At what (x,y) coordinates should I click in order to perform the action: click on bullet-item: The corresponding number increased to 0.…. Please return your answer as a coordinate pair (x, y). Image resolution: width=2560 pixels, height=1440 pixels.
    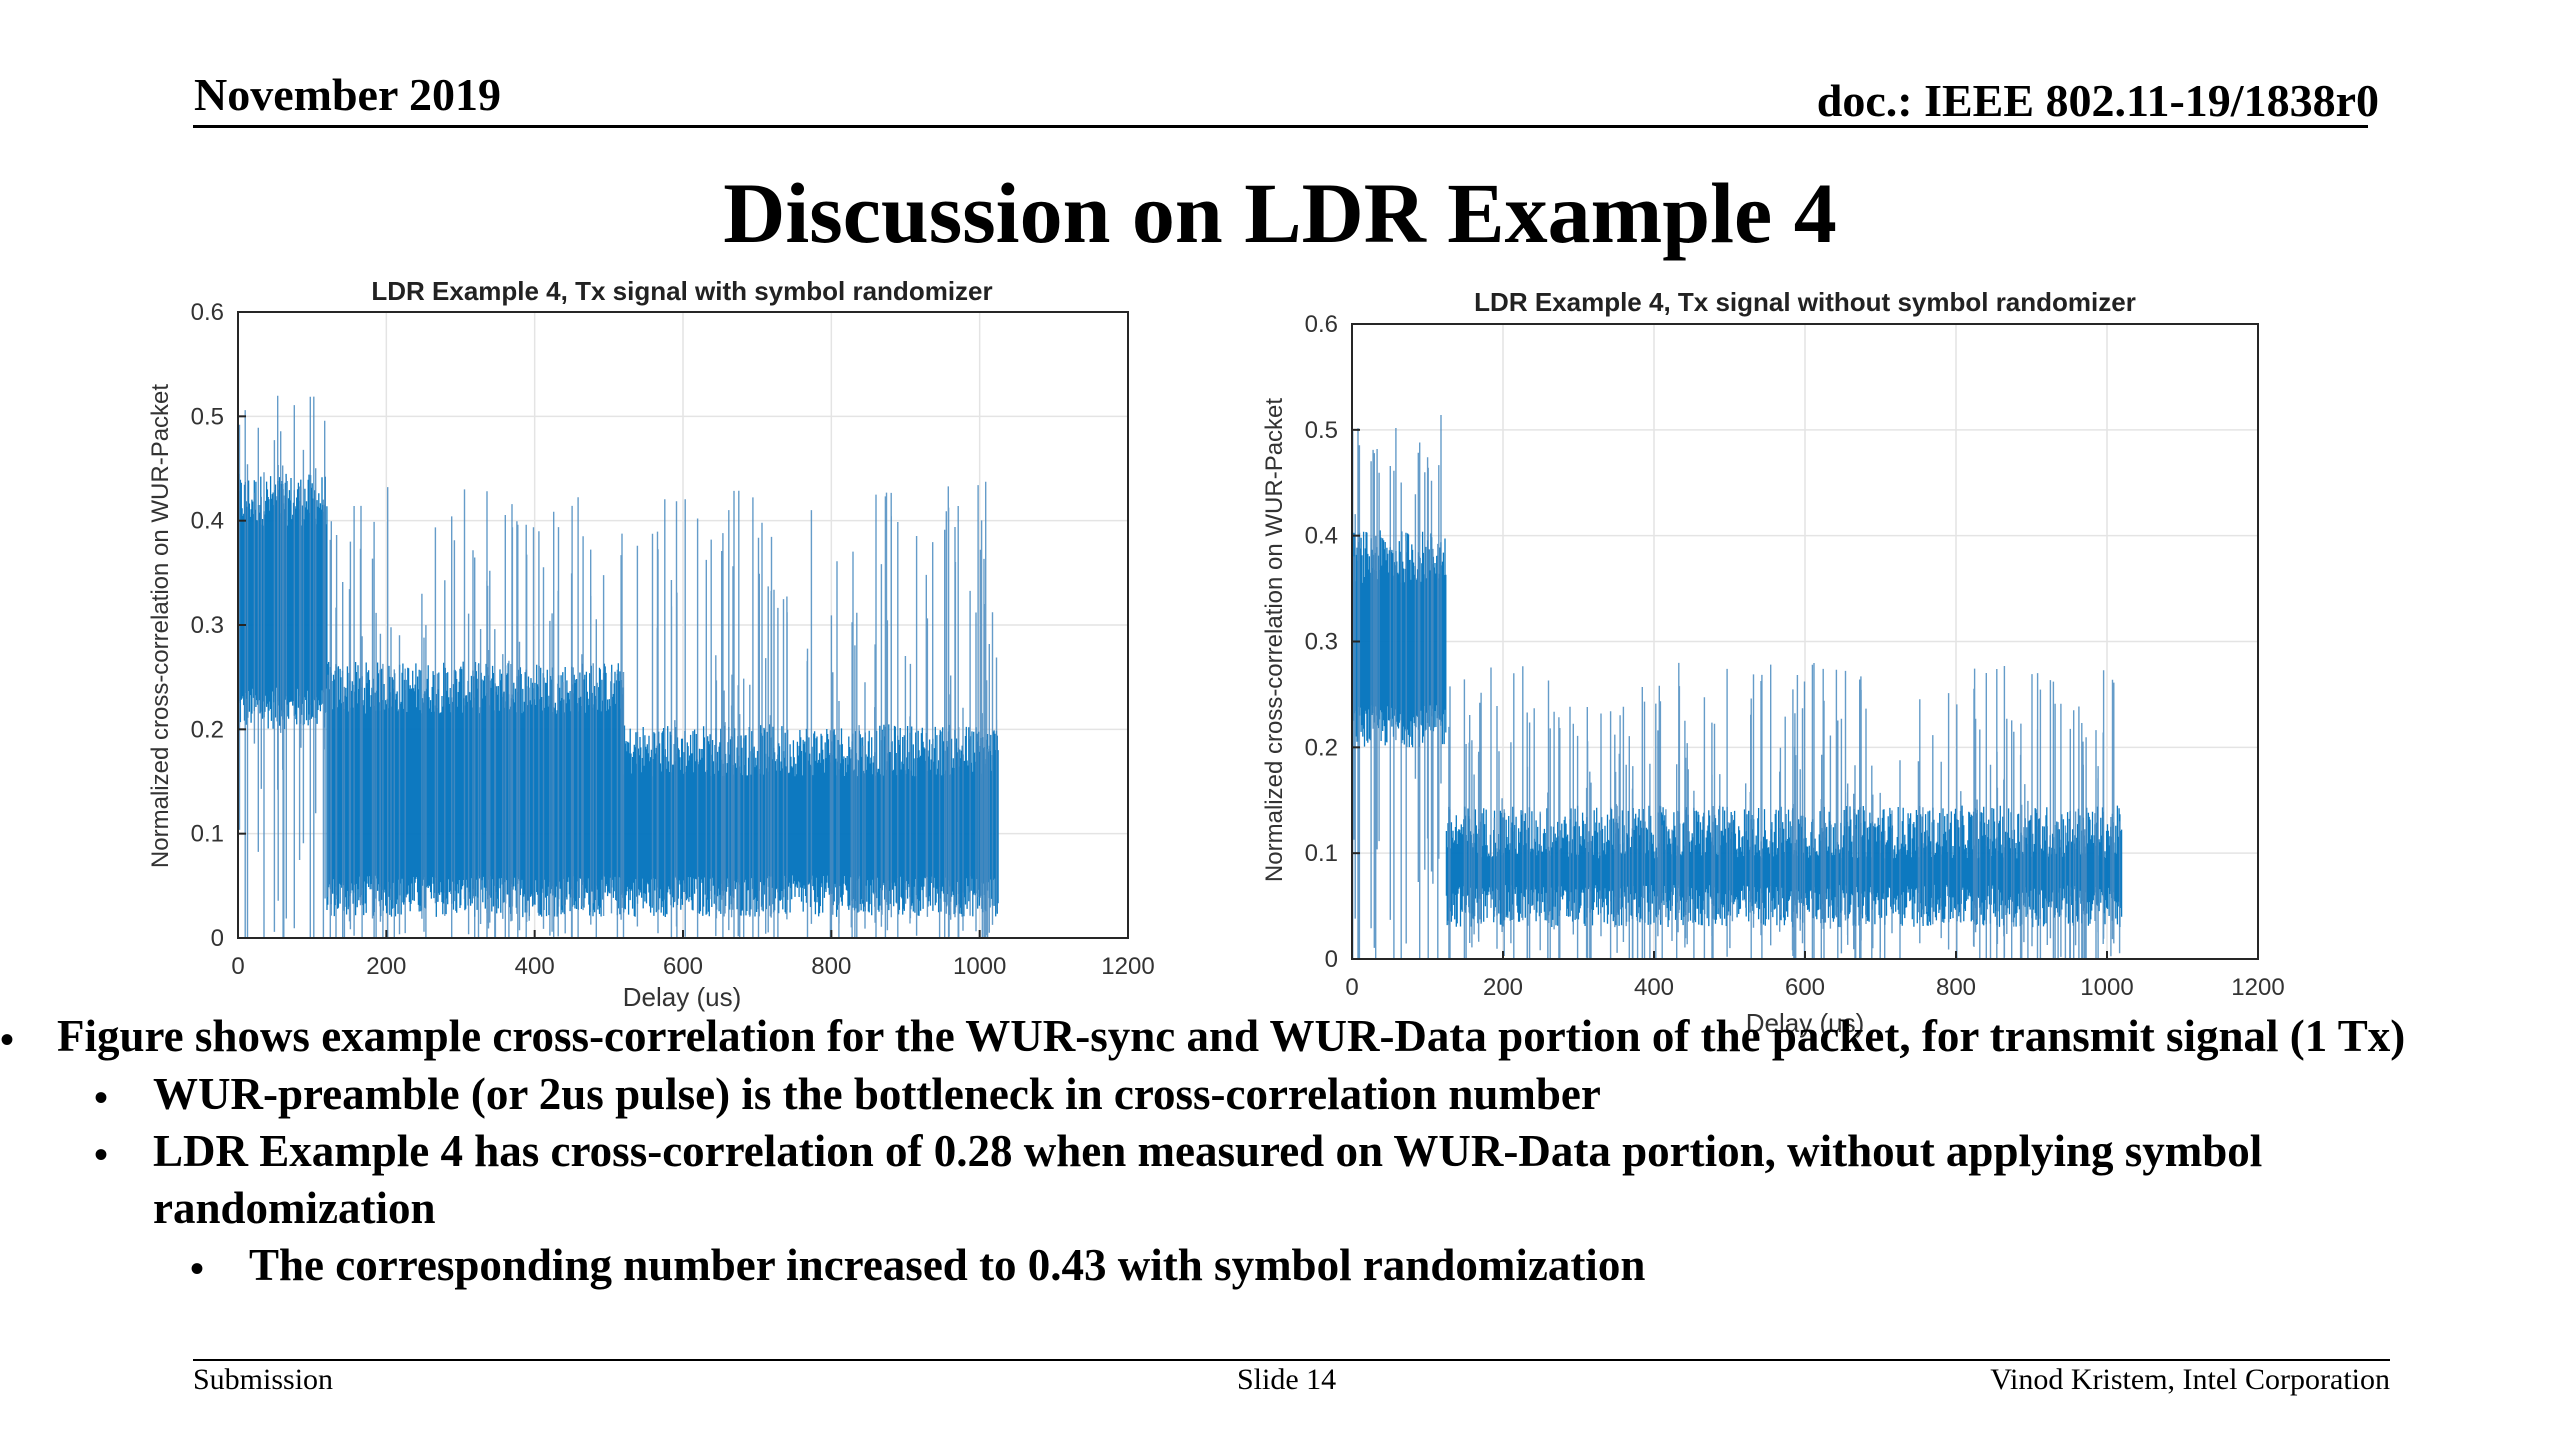
    Looking at the image, I should click on (947, 1265).